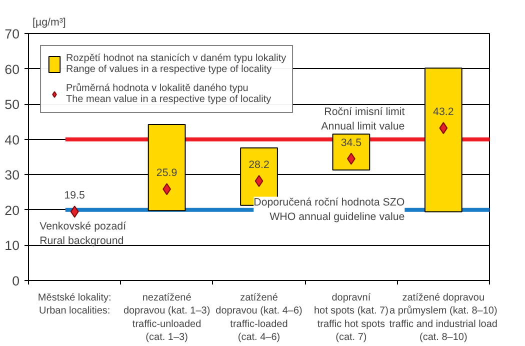 The width and height of the screenshot is (525, 346). I want to click on y-axis-title: [µg/m³], so click(49, 22).